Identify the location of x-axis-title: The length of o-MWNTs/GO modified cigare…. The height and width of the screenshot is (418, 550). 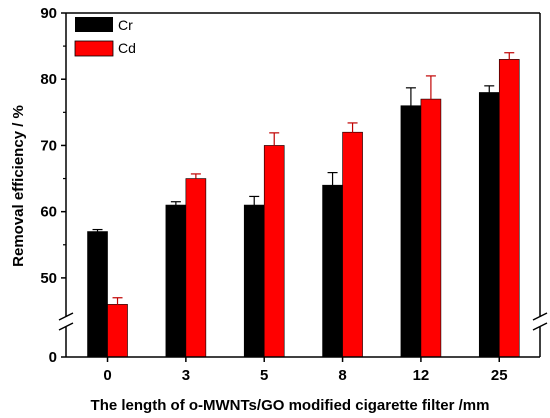
(290, 405).